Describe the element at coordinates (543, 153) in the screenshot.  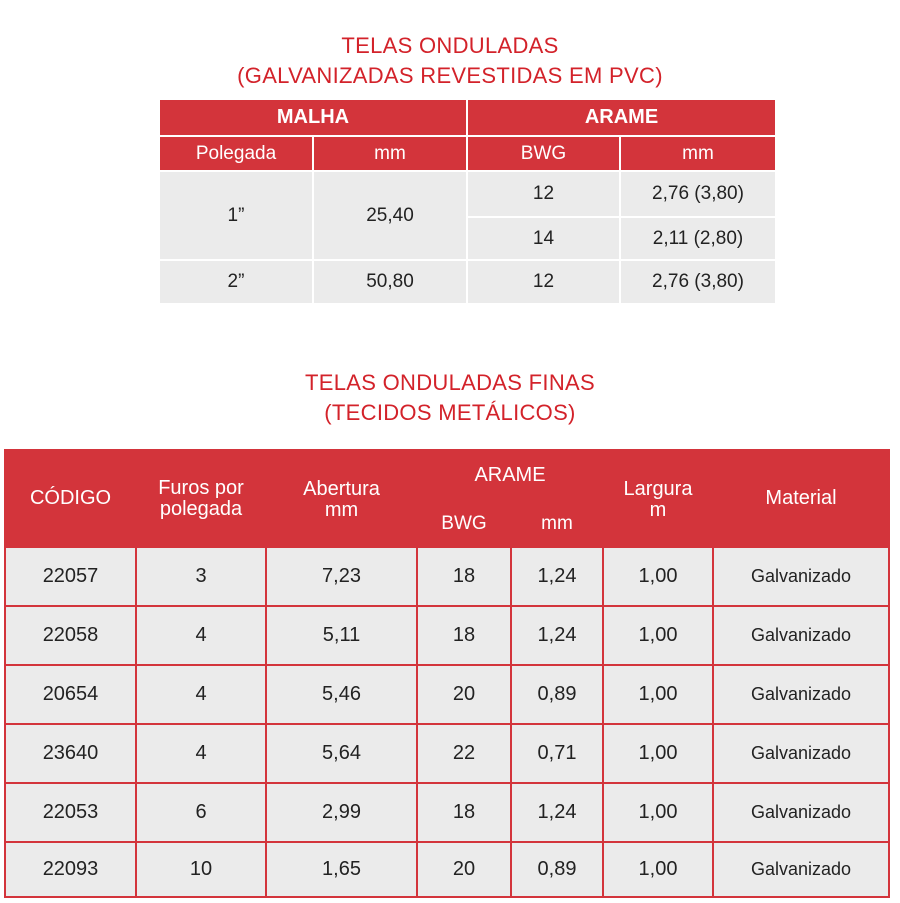
I see `sub-header: BWG` at that location.